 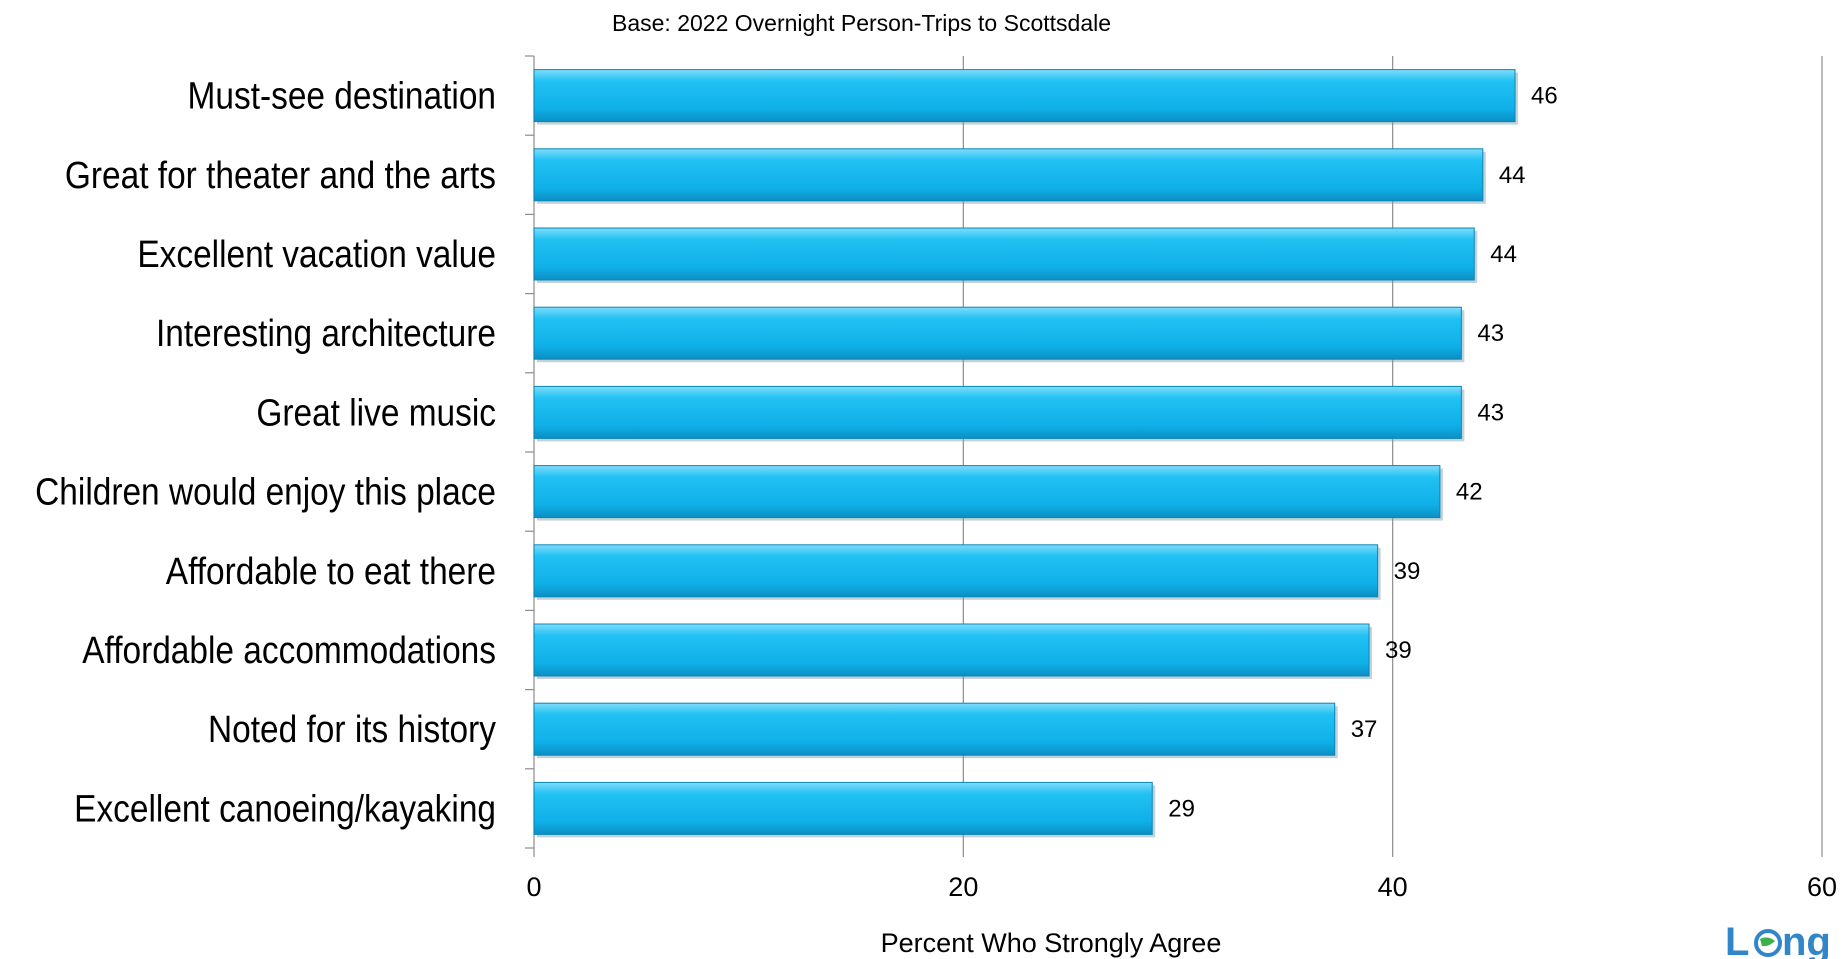 What do you see at coordinates (963, 887) in the screenshot?
I see `x-tick-label: 20` at bounding box center [963, 887].